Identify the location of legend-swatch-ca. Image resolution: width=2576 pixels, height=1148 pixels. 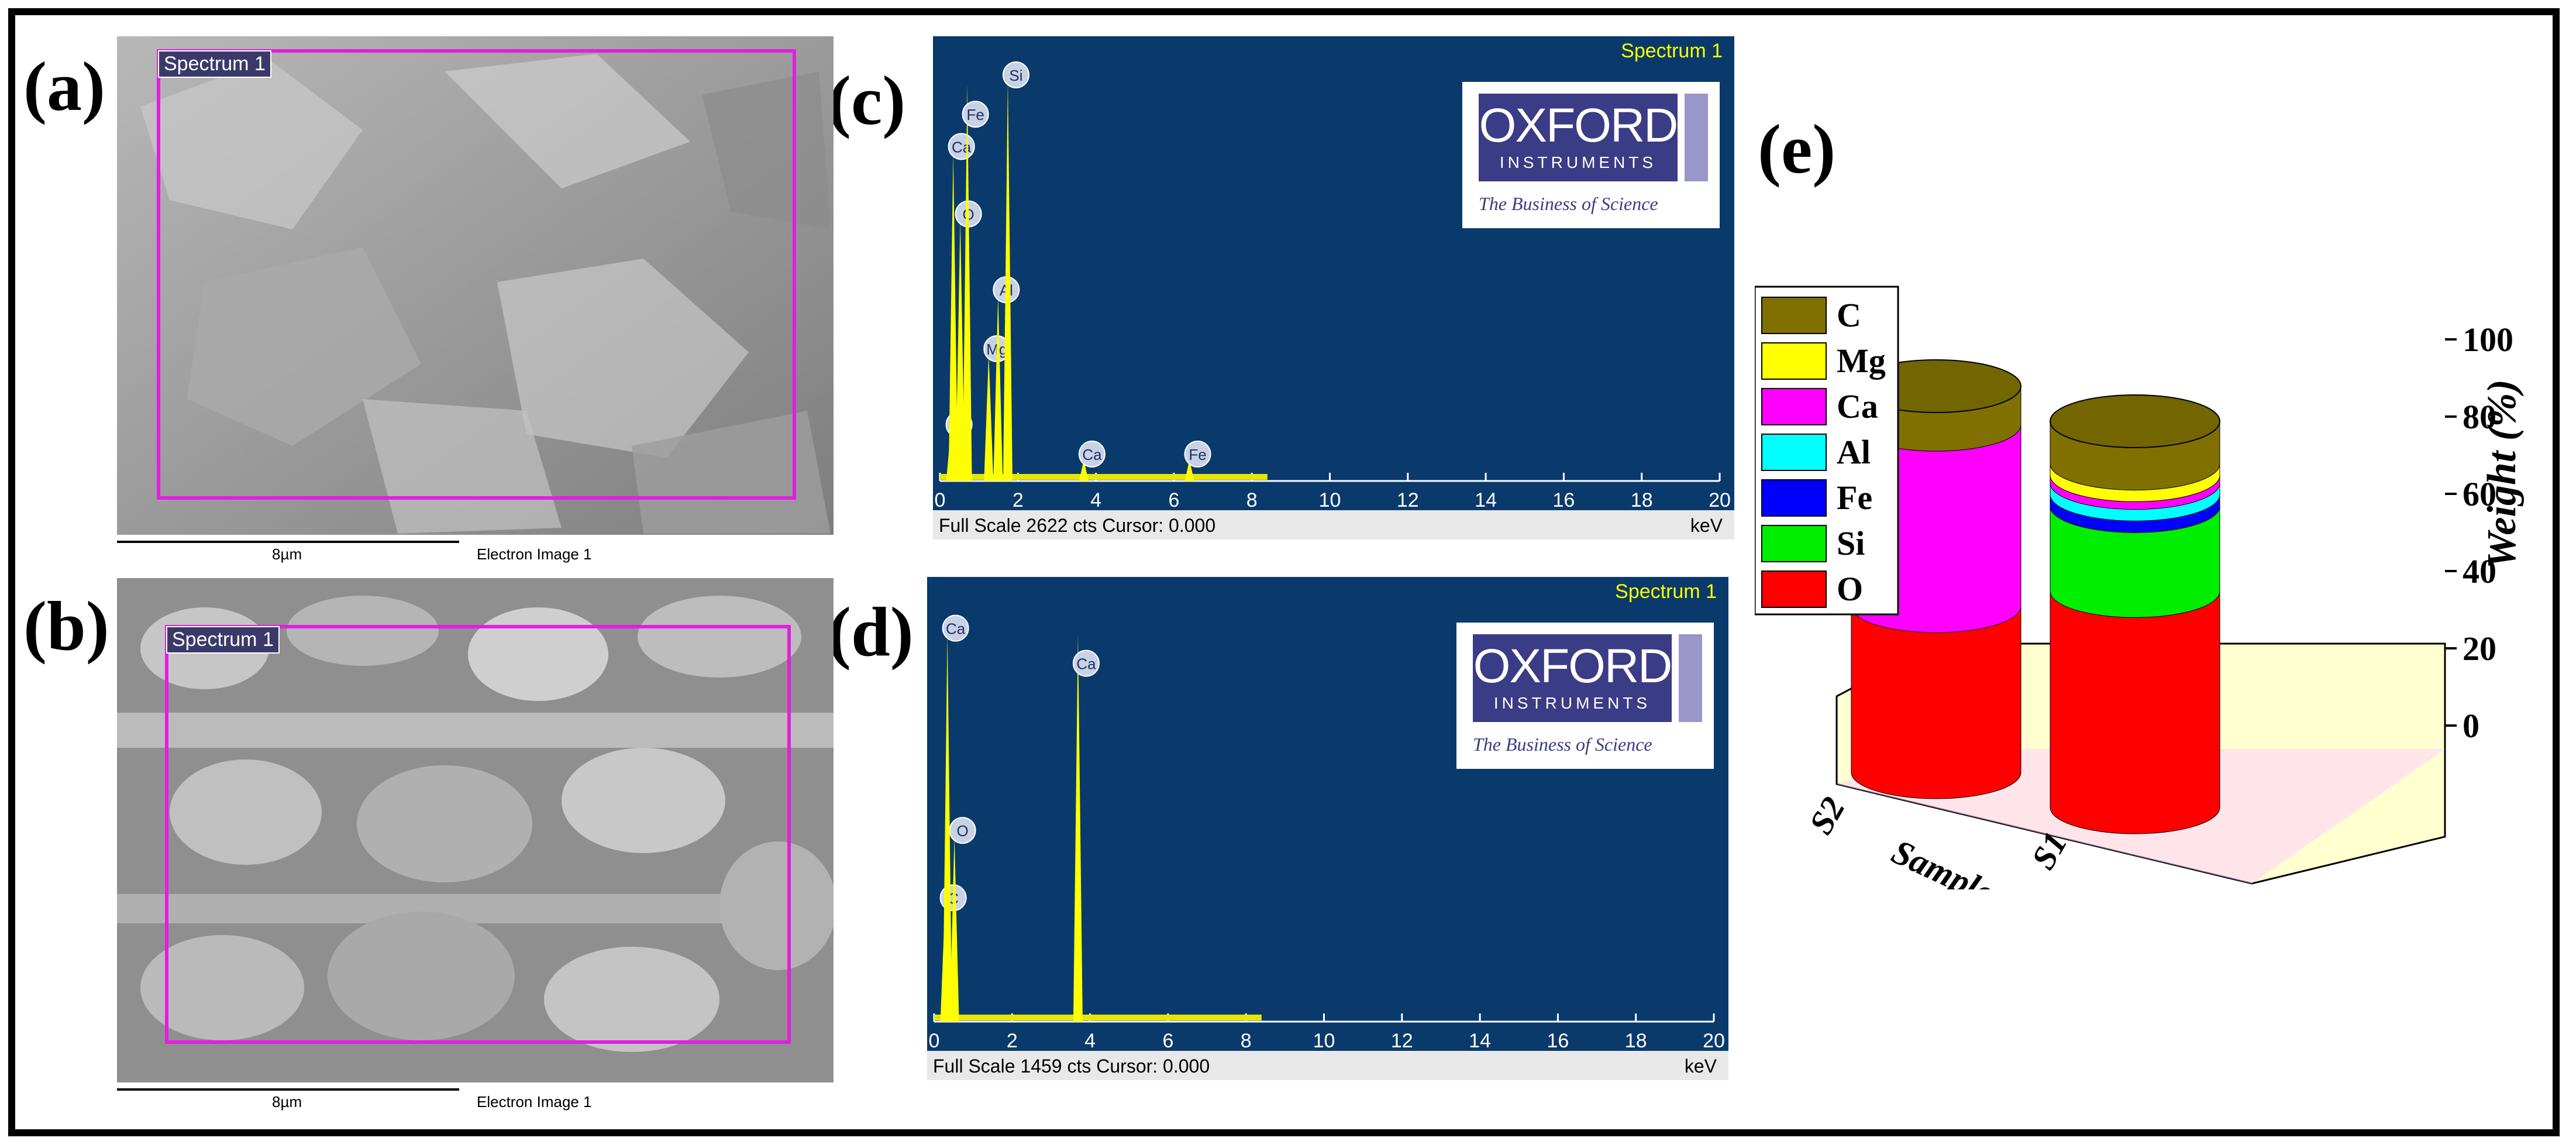
(1794, 406).